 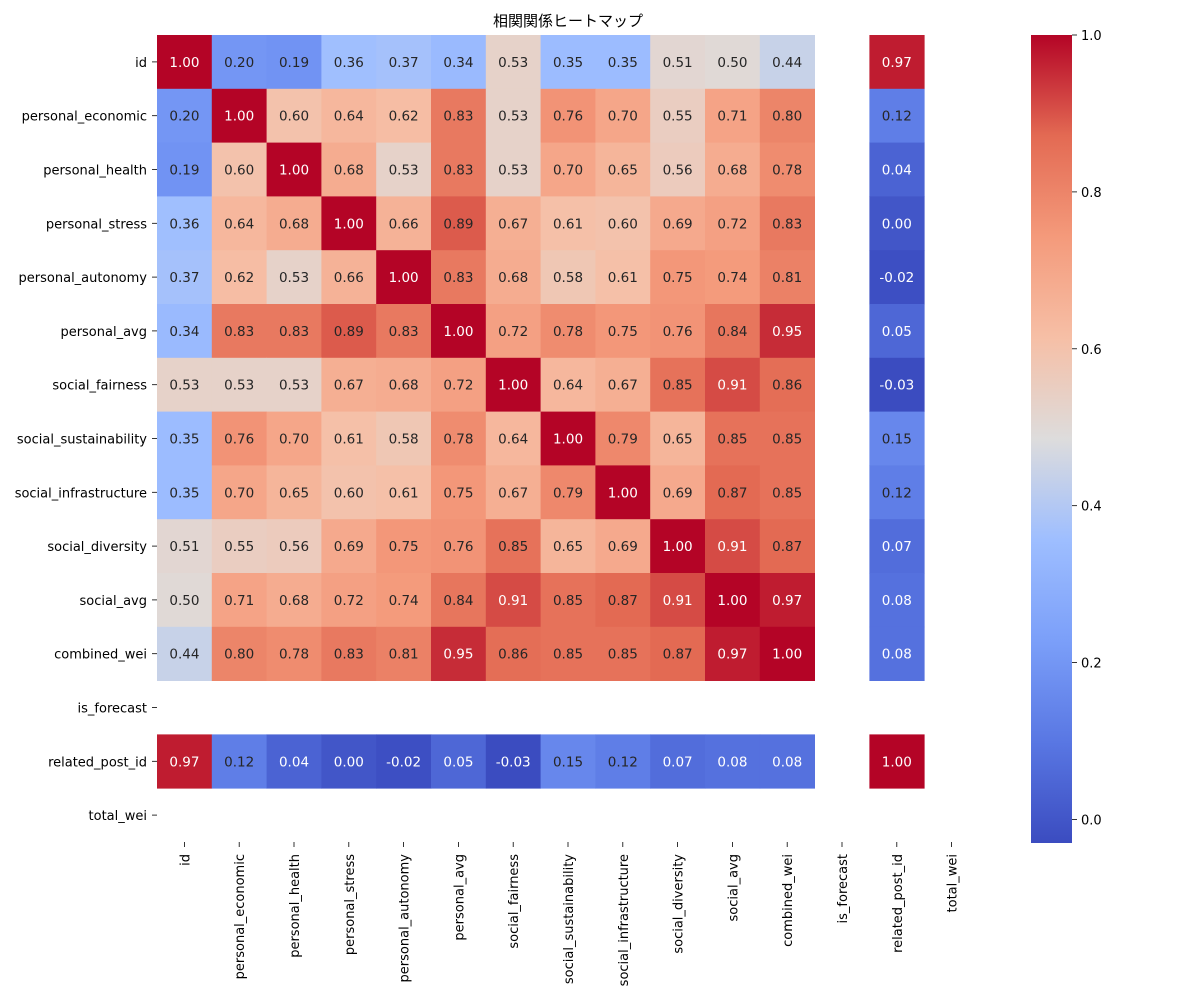 What do you see at coordinates (239, 493) in the screenshot?
I see `cell-value-label: 0.70` at bounding box center [239, 493].